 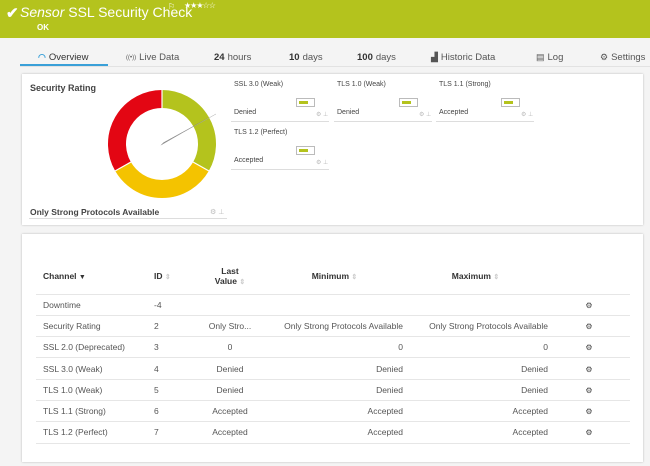 What do you see at coordinates (95, 368) in the screenshot?
I see `cell-channel: SSL 3.0 (Weak)` at bounding box center [95, 368].